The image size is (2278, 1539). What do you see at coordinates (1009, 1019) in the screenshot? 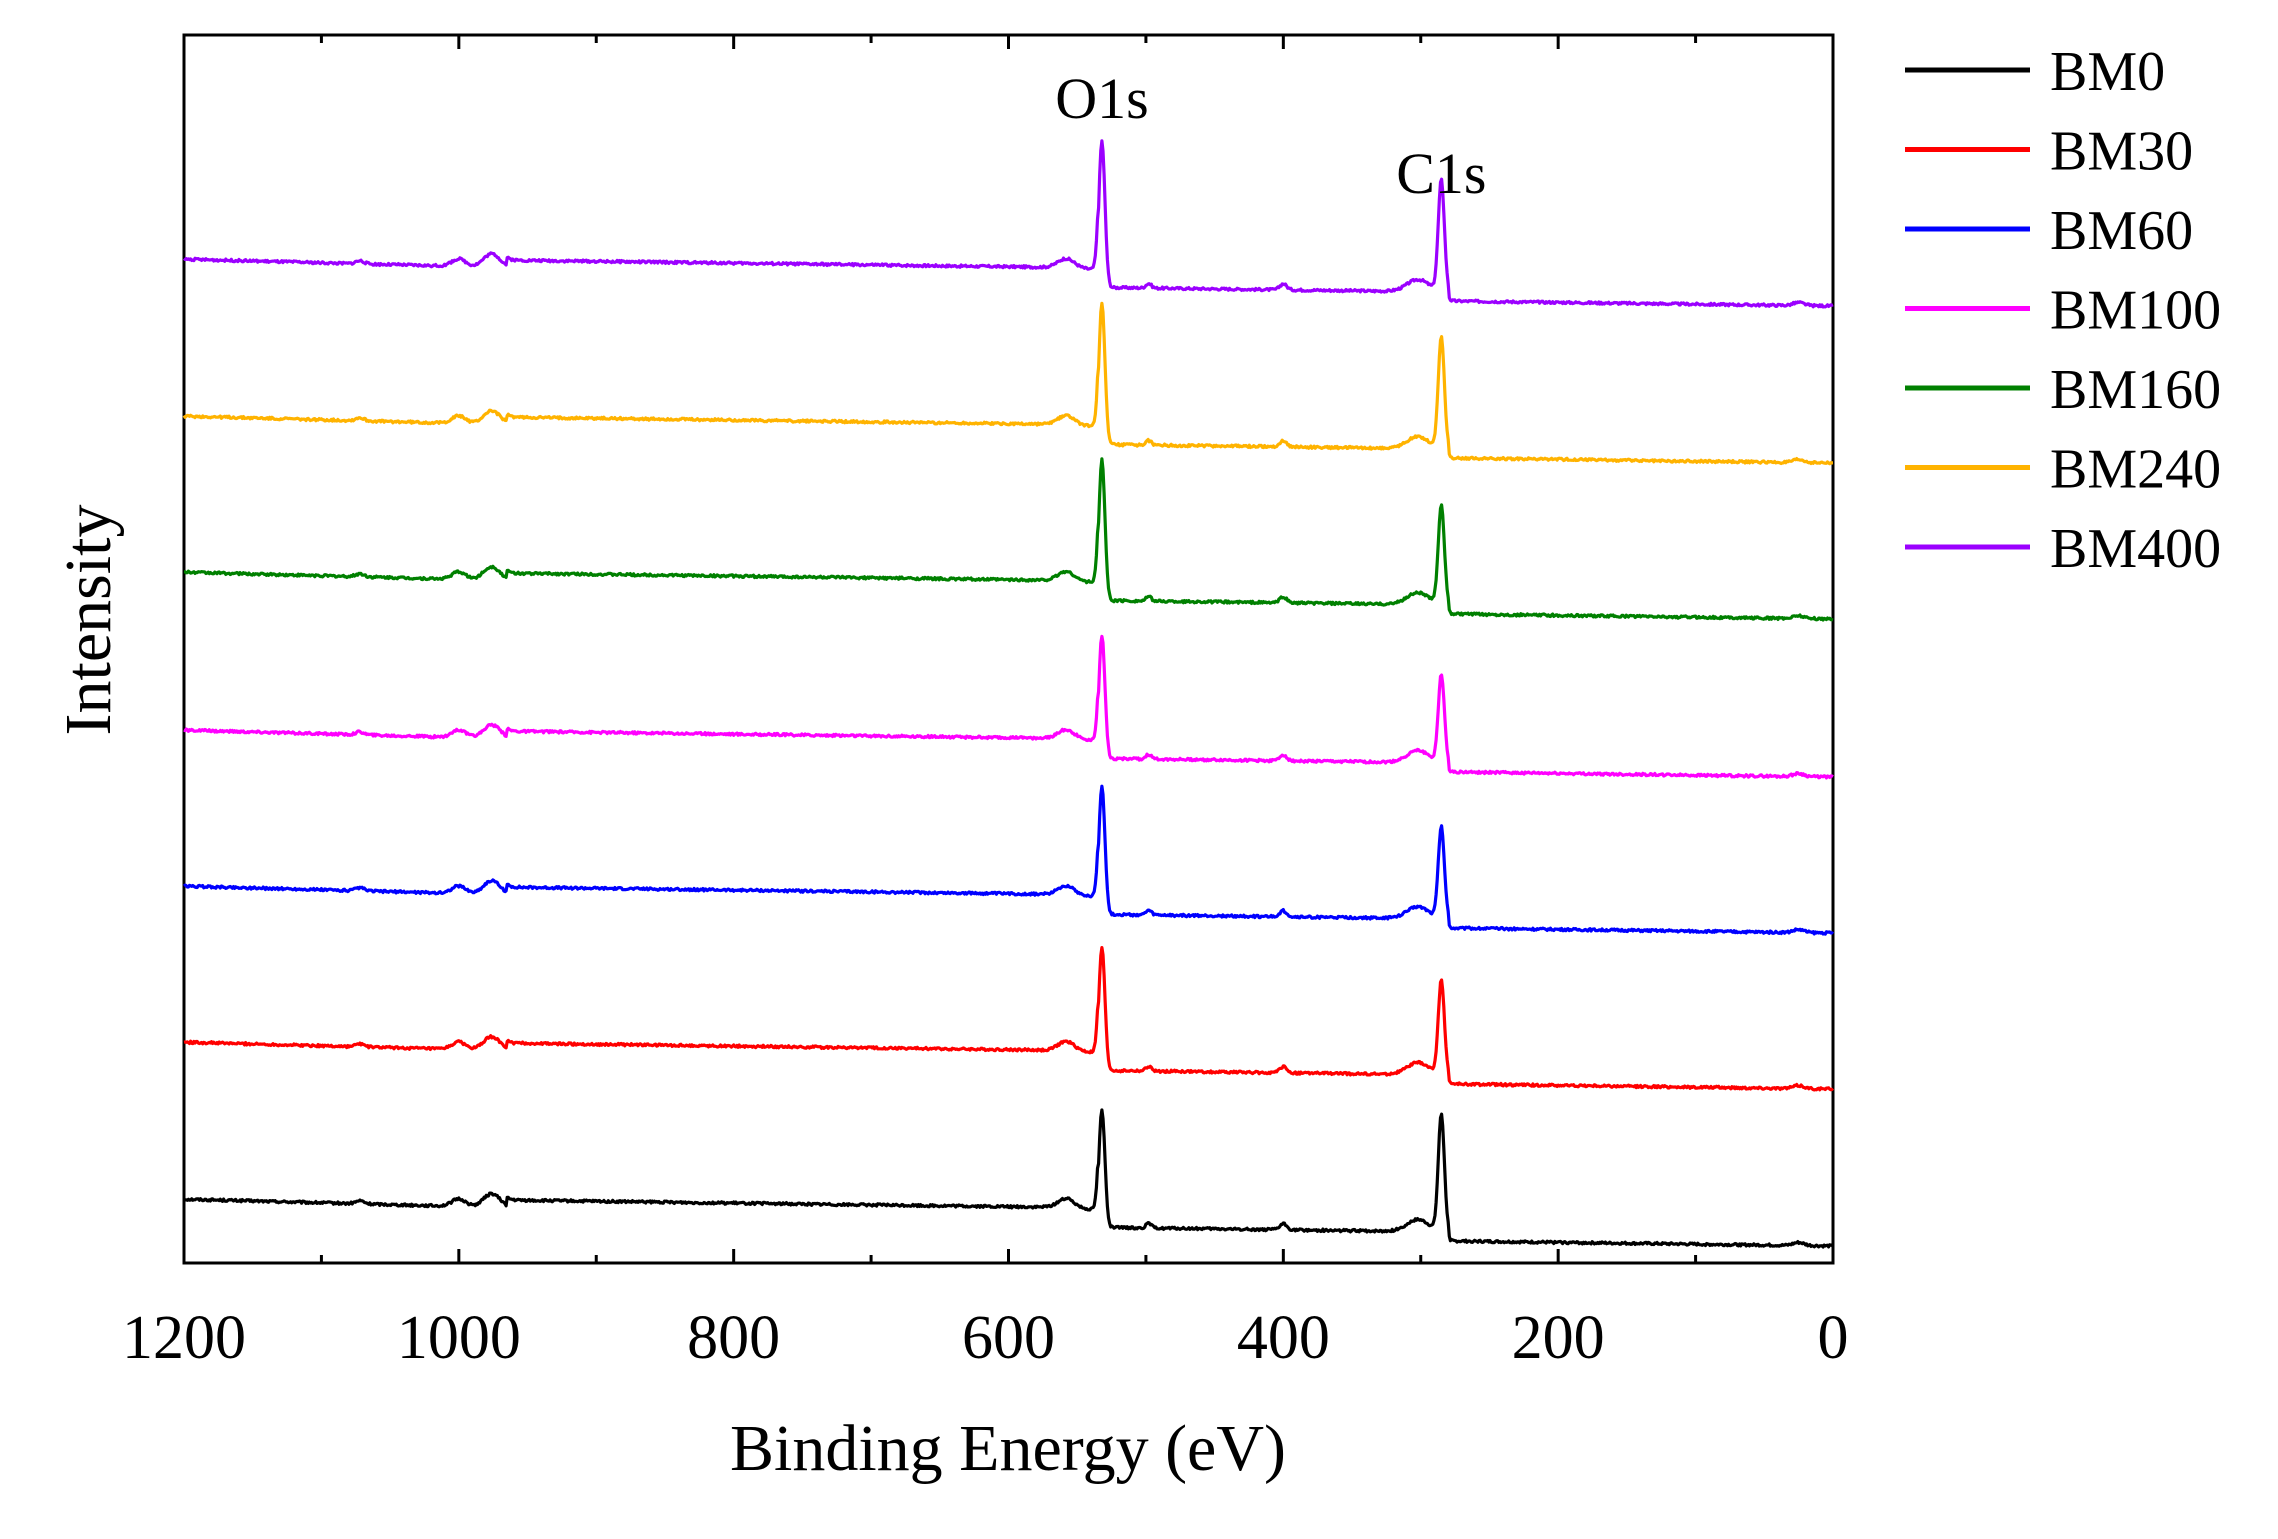
I see `series-line-bm30` at bounding box center [1009, 1019].